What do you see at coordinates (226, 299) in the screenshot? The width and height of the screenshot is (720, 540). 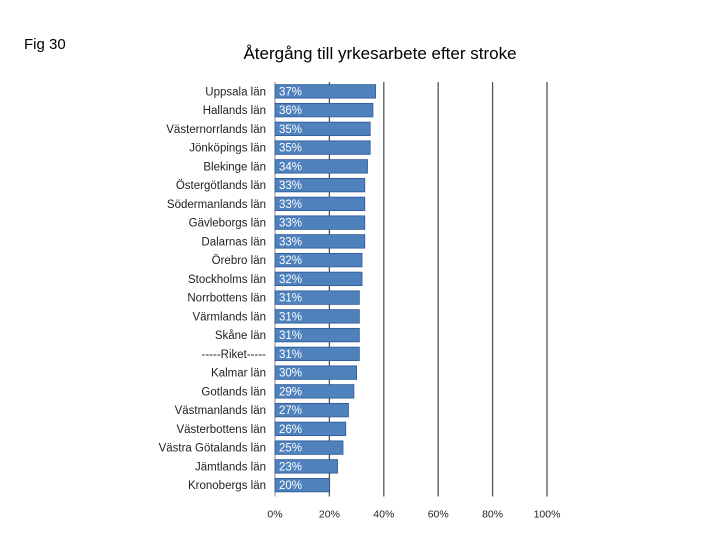 I see `category-label: Norrbottens län` at bounding box center [226, 299].